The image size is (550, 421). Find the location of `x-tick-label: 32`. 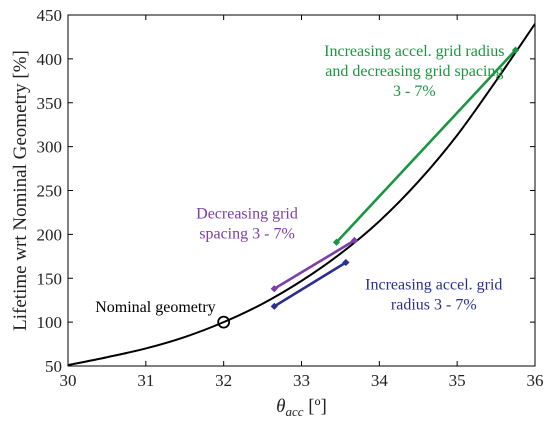

x-tick-label: 32 is located at coordinates (223, 380).